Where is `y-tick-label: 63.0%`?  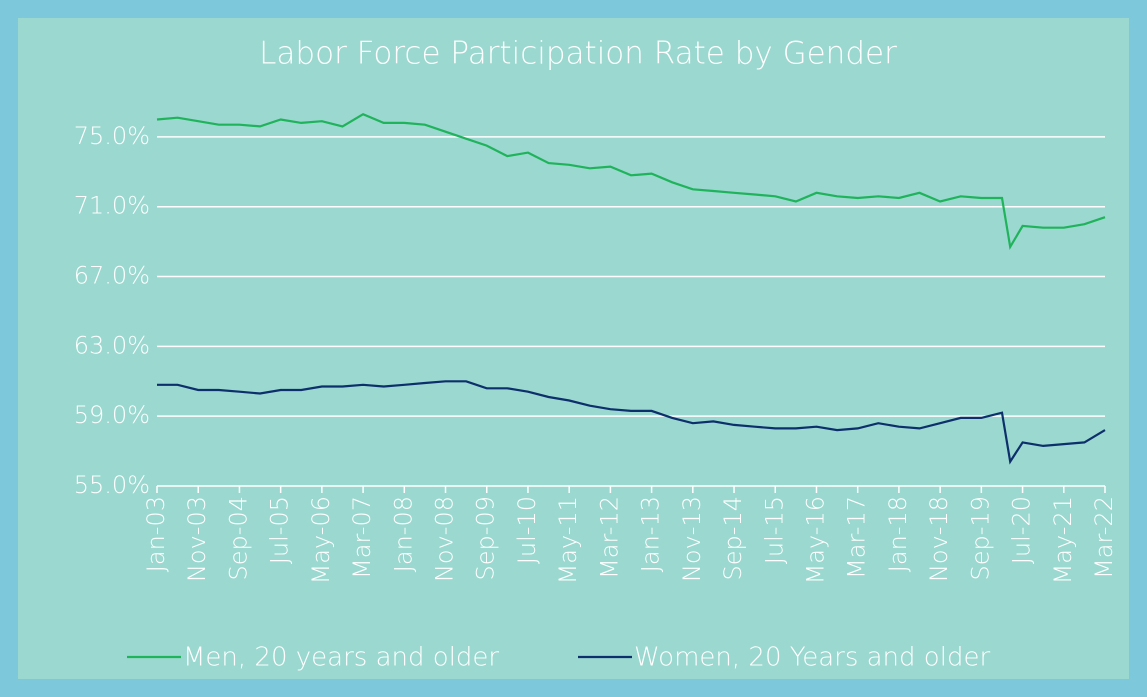 y-tick-label: 63.0% is located at coordinates (112, 345).